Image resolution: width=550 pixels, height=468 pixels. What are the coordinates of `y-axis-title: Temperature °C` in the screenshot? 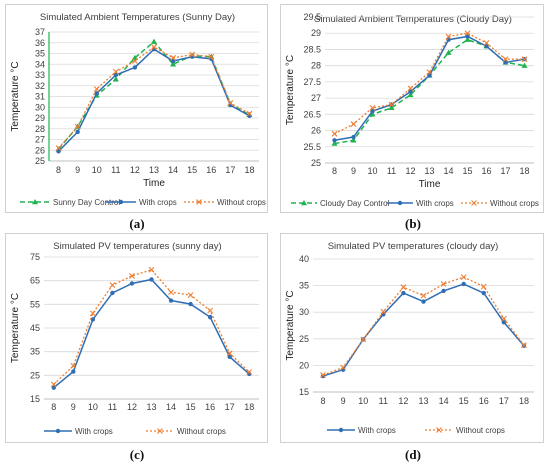 It's located at (15, 96).